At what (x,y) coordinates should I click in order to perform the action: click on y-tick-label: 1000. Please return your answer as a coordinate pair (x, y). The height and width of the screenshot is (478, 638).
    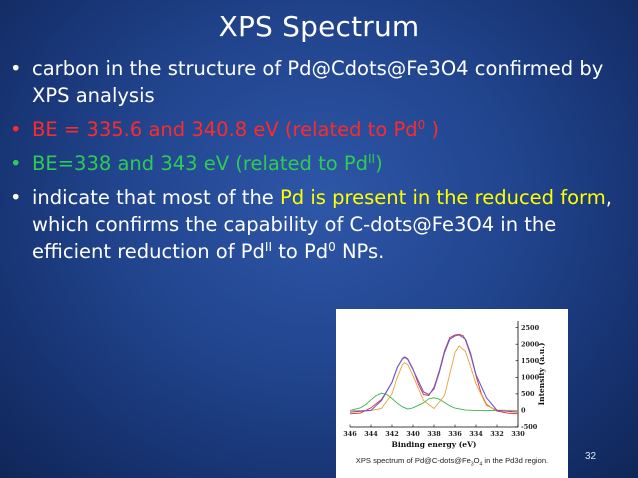
    Looking at the image, I should click on (530, 378).